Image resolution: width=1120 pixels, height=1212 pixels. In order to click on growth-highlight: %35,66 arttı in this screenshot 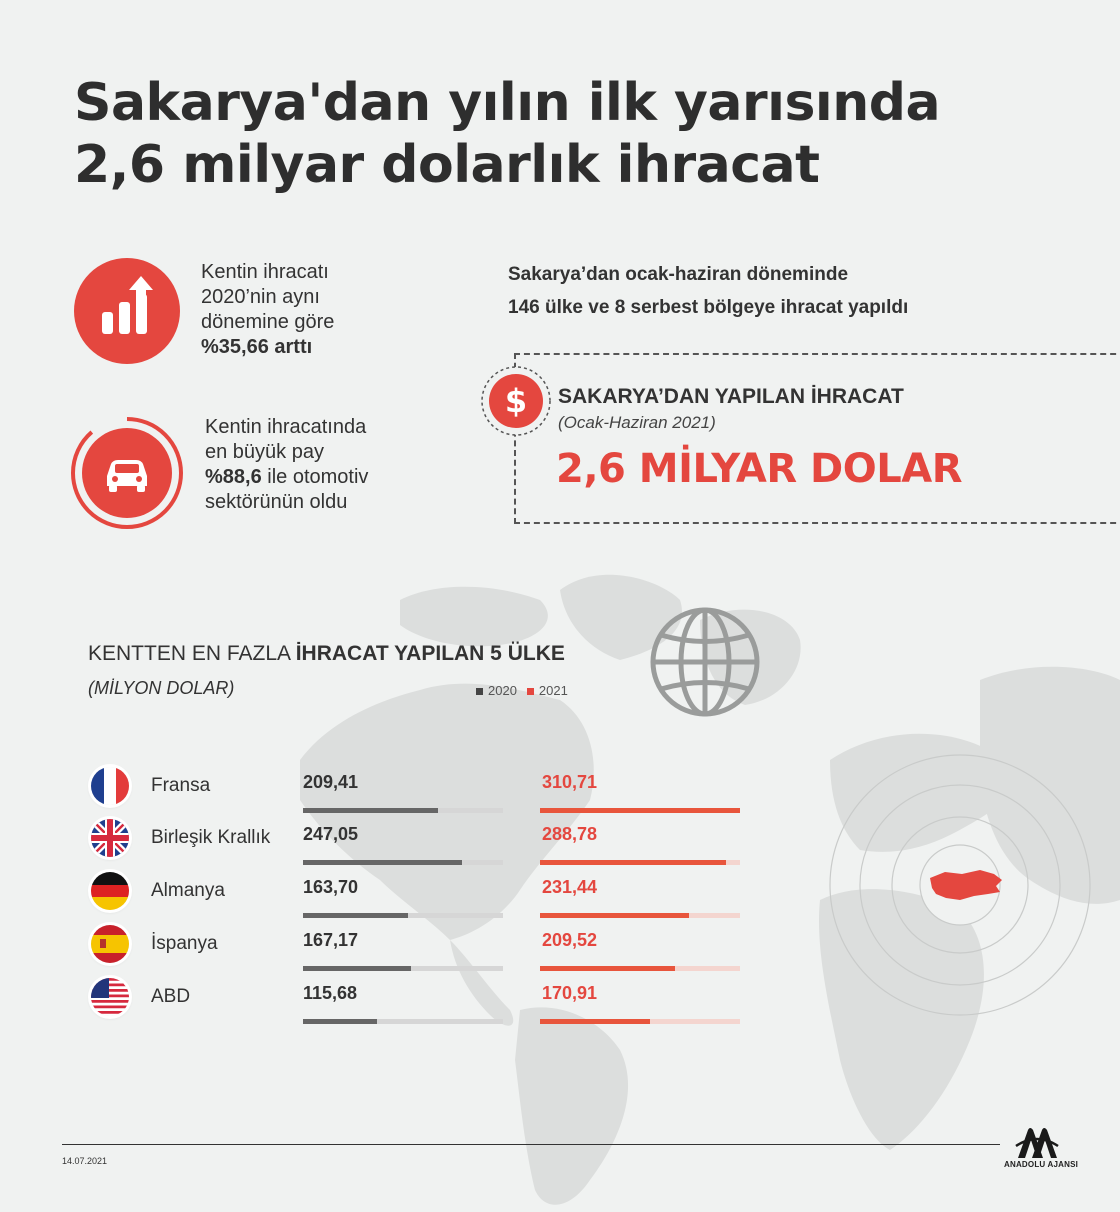, I will do `click(257, 347)`.